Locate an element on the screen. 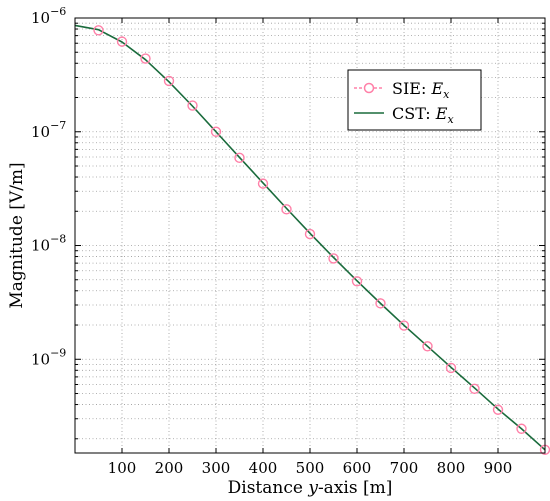 The width and height of the screenshot is (550, 501). legend-label-cst-var: E is located at coordinates (441, 113).